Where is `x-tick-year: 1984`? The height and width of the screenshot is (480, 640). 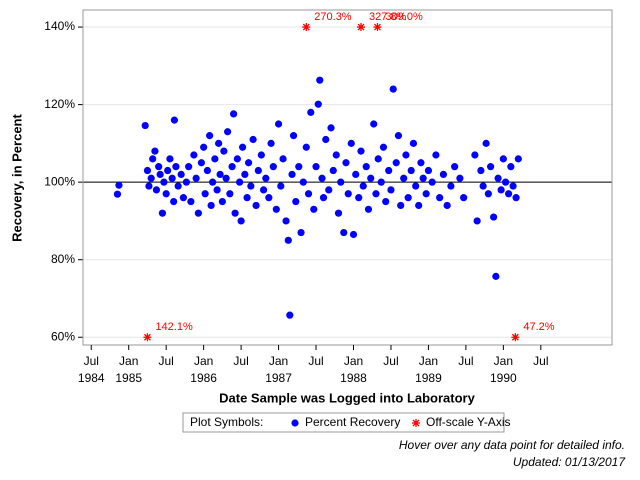
x-tick-year: 1984 is located at coordinates (91, 378).